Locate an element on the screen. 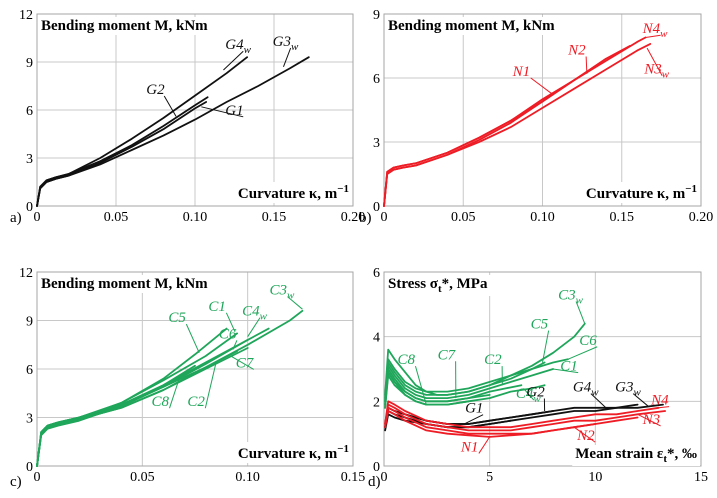  series-line-c8 is located at coordinates (116, 415).